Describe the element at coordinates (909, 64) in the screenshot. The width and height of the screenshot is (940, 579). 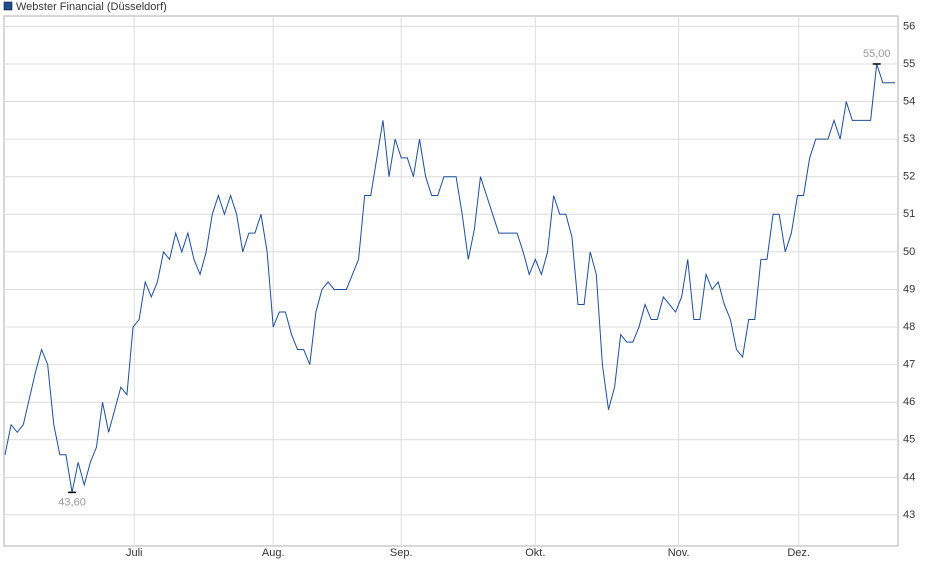
I see `y-tick-label: 55` at that location.